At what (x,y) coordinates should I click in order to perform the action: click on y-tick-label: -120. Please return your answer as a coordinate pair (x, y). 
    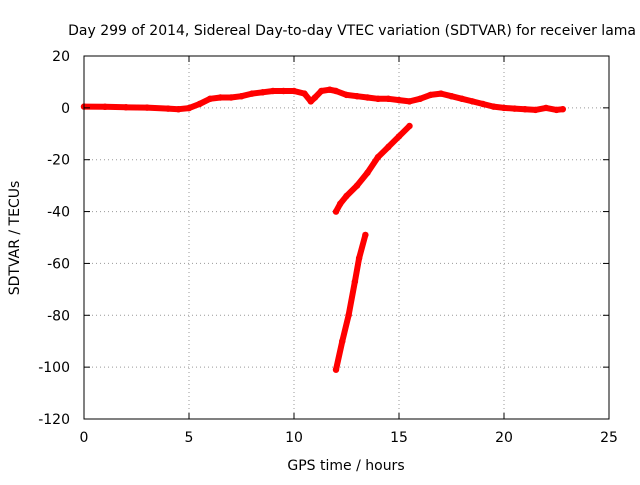
    Looking at the image, I should click on (54, 420).